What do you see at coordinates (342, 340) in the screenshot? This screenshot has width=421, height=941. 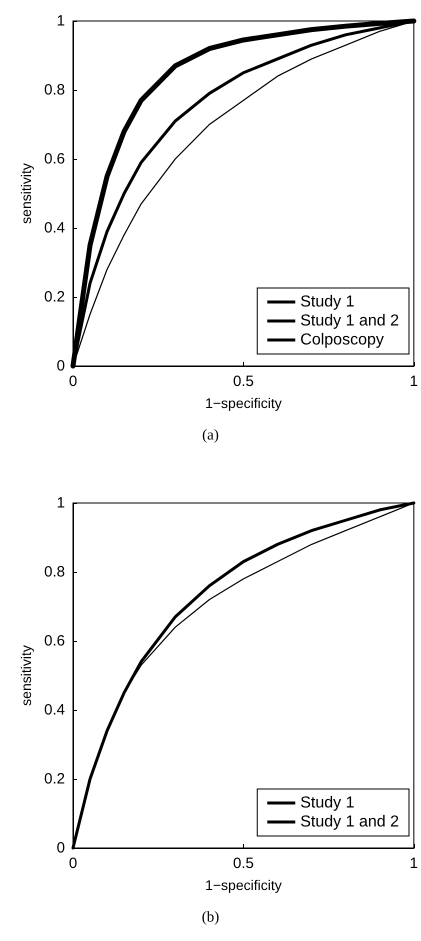 I see `legend-label: Colposcopy` at bounding box center [342, 340].